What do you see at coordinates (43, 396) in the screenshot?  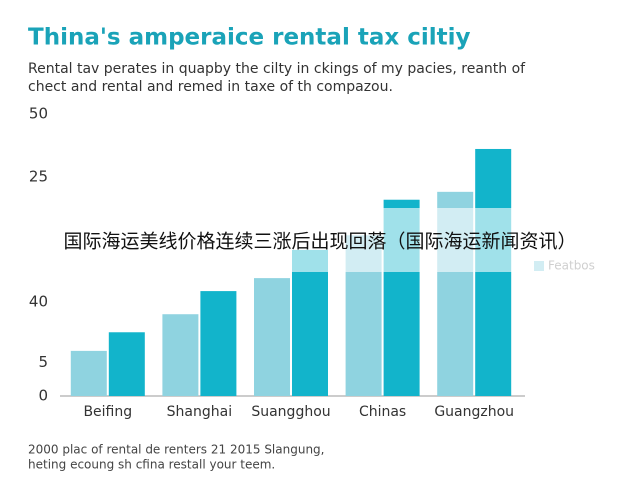 I see `y-tick-label: 0` at bounding box center [43, 396].